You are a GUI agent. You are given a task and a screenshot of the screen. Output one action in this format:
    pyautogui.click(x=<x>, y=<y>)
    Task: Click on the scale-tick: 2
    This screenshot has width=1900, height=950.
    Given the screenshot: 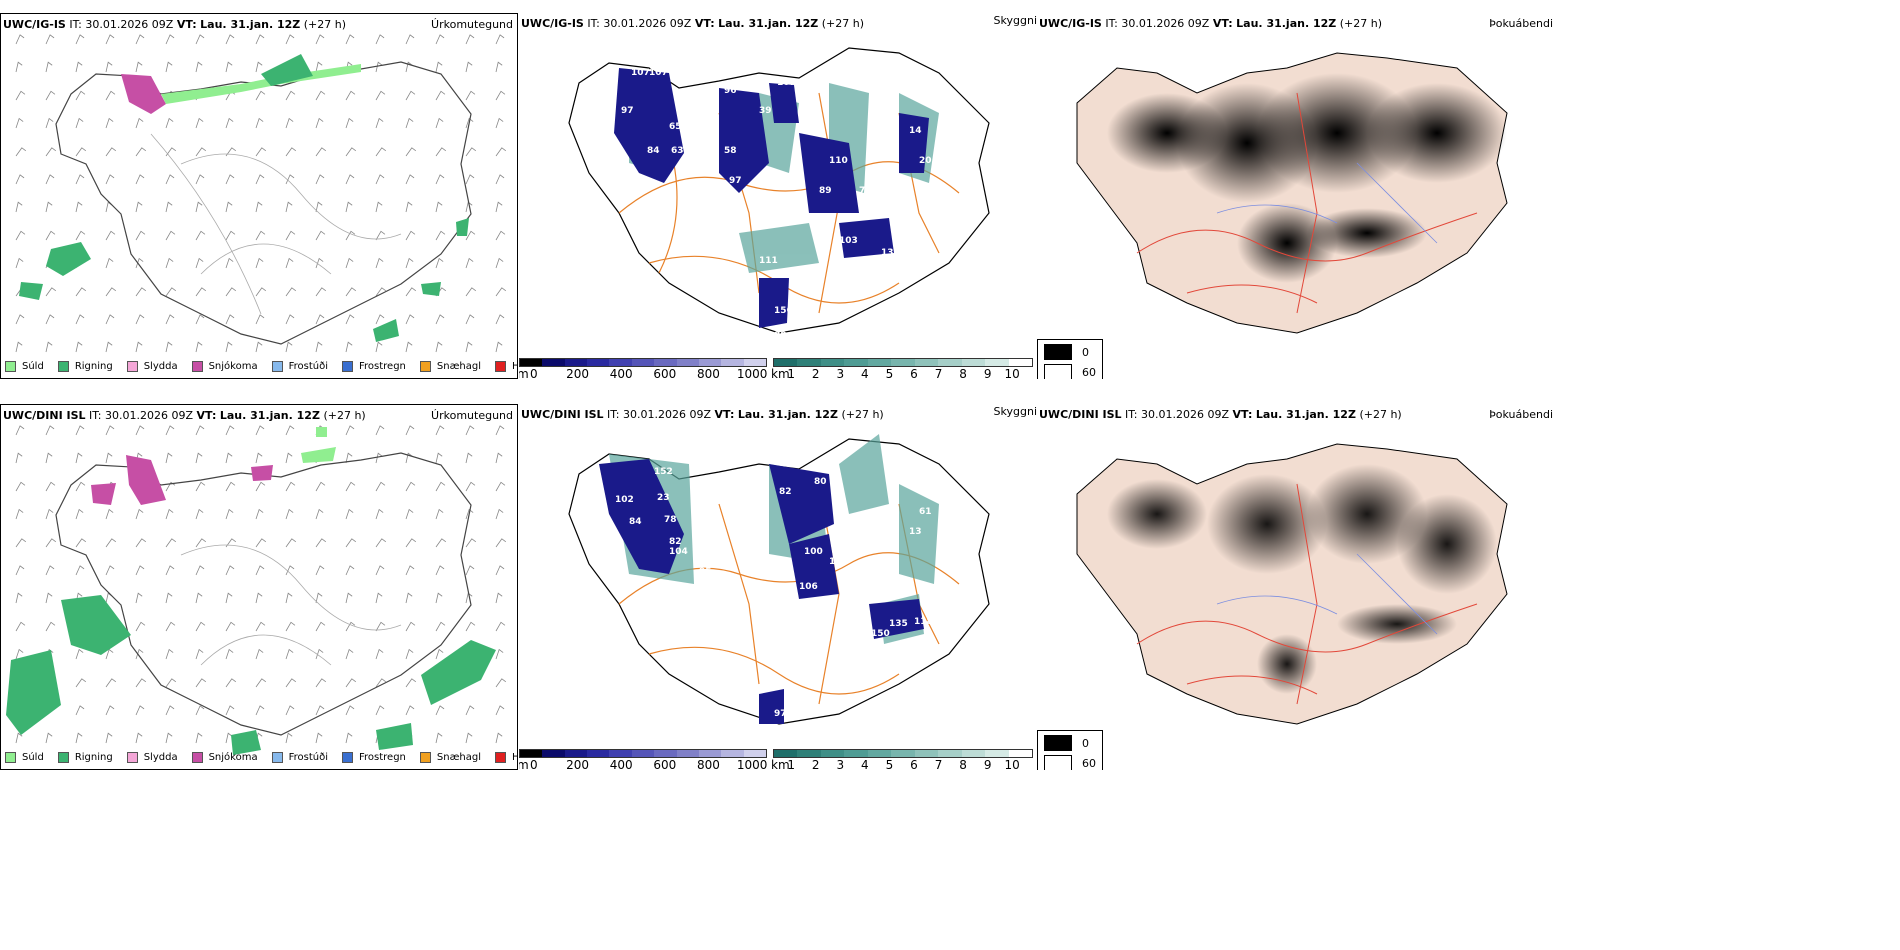 What is the action you would take?
    pyautogui.click(x=815, y=764)
    